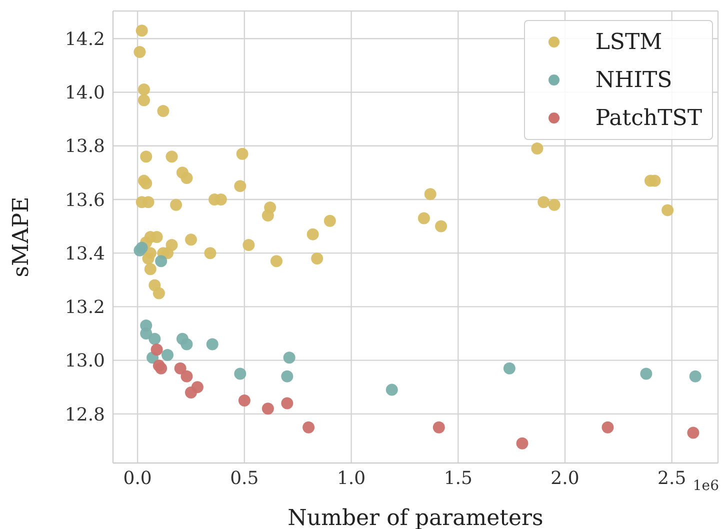 This screenshot has height=529, width=721. What do you see at coordinates (137, 478) in the screenshot?
I see `x-tick-label: 0.0` at bounding box center [137, 478].